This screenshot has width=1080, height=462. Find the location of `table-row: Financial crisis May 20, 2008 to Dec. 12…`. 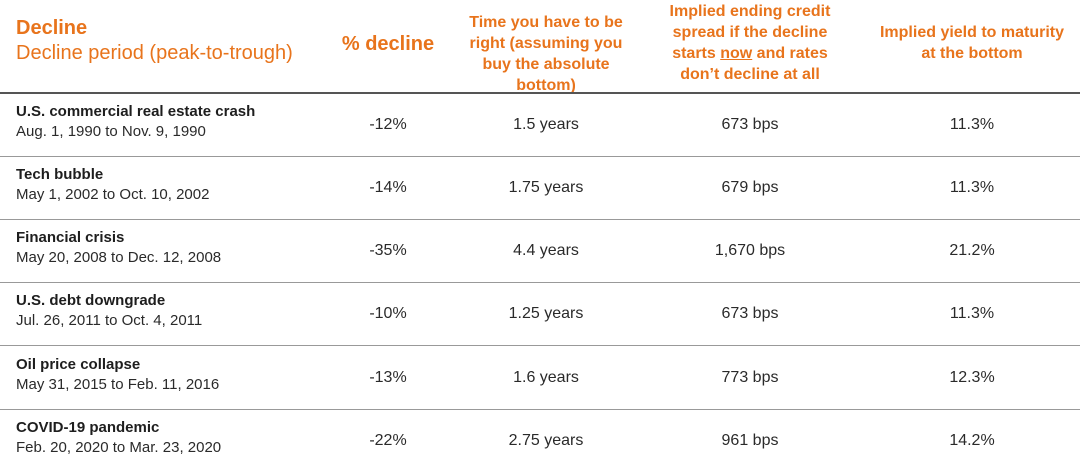

table-row: Financial crisis May 20, 2008 to Dec. 12… is located at coordinates (540, 251).